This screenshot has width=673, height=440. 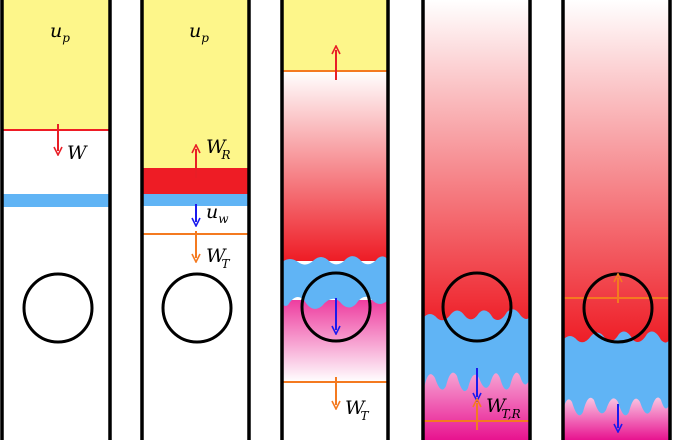 I want to click on panel-3-water-mixing-zone, so click(x=335, y=282).